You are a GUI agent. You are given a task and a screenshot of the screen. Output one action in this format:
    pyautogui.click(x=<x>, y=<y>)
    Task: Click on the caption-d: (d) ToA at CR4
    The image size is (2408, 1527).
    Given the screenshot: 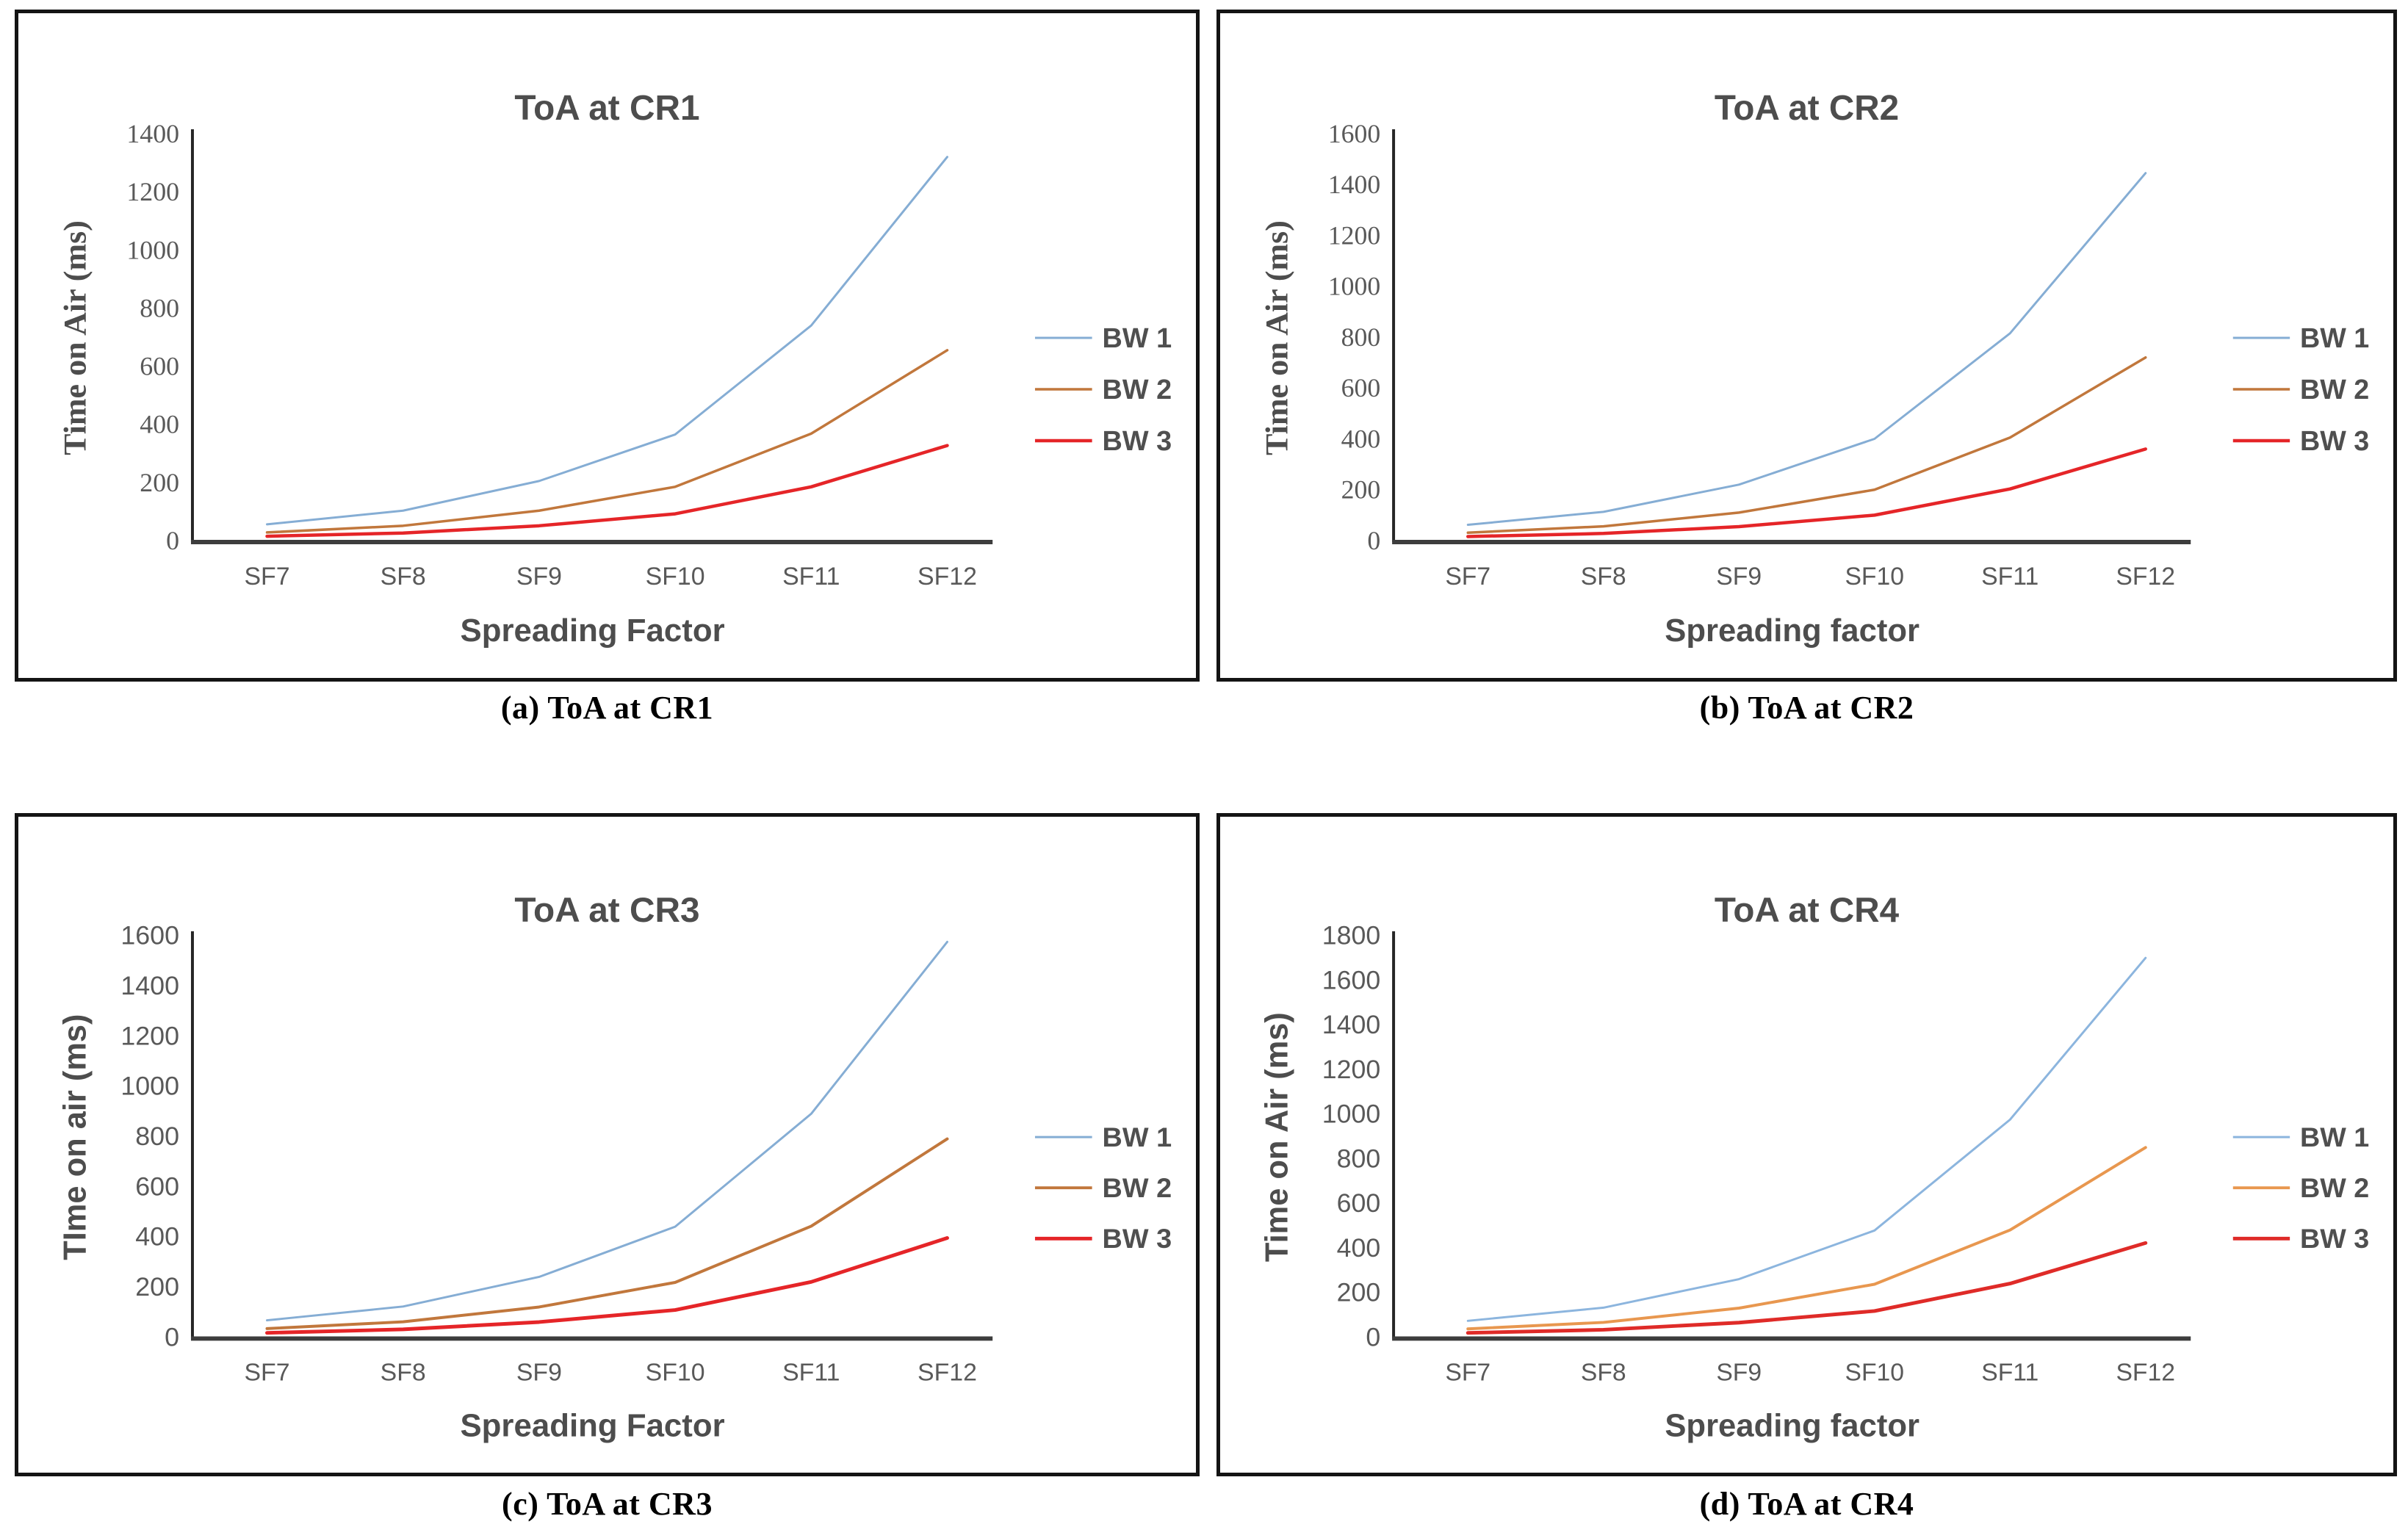 What is the action you would take?
    pyautogui.click(x=1806, y=1504)
    